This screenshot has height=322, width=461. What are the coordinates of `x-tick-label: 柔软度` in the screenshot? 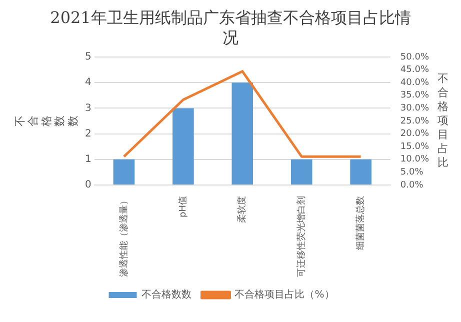 It's located at (242, 209).